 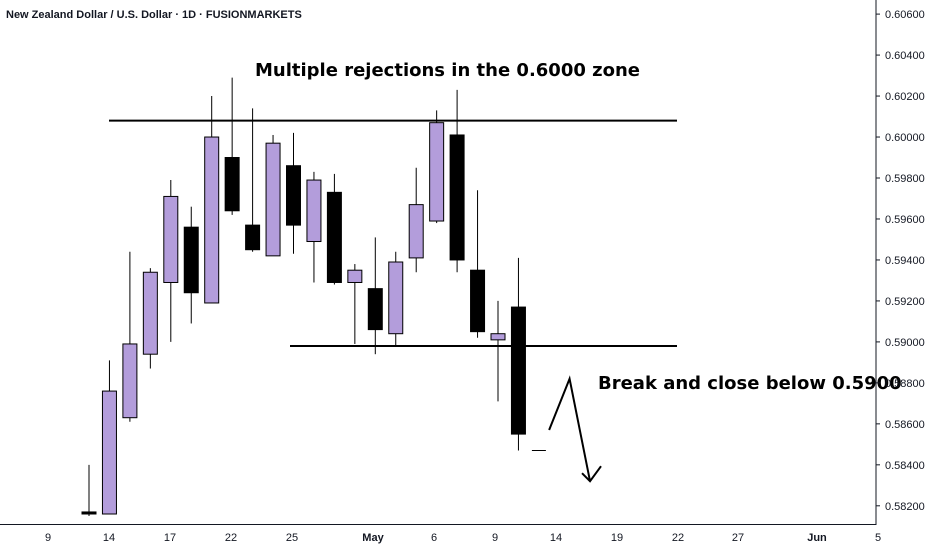 What do you see at coordinates (591, 474) in the screenshot?
I see `projection-arrowhead` at bounding box center [591, 474].